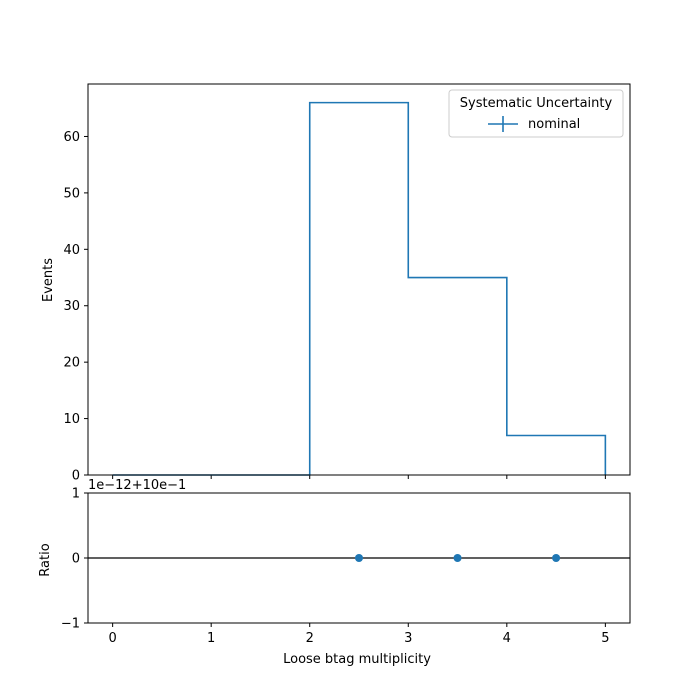 The image size is (700, 700). I want to click on ratio-points, so click(458, 558).